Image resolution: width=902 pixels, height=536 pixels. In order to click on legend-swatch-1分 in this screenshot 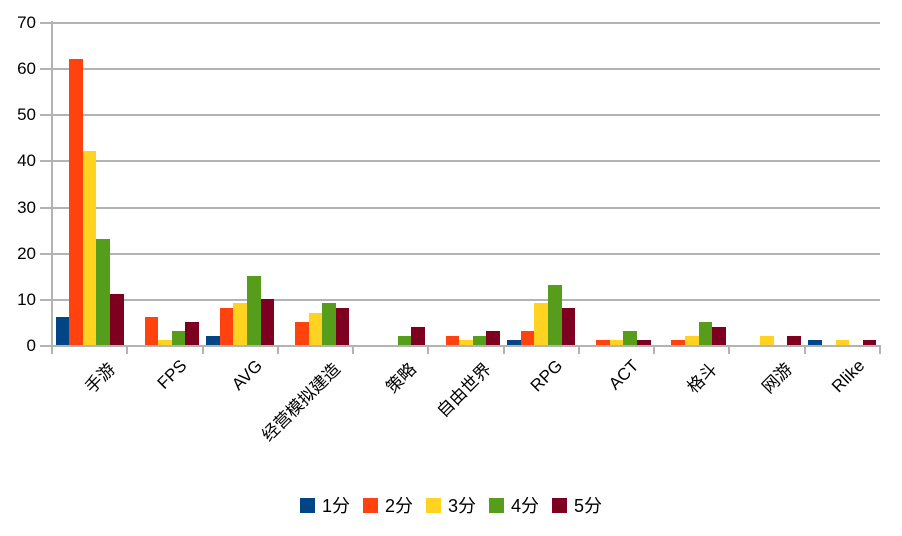, I will do `click(307, 505)`.